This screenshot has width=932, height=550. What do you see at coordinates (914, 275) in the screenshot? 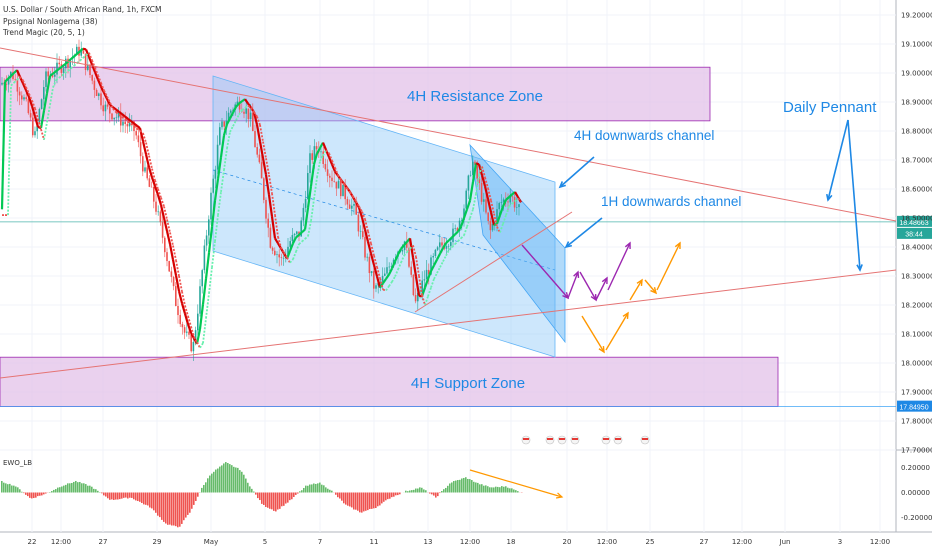
I see `price-axis` at bounding box center [914, 275].